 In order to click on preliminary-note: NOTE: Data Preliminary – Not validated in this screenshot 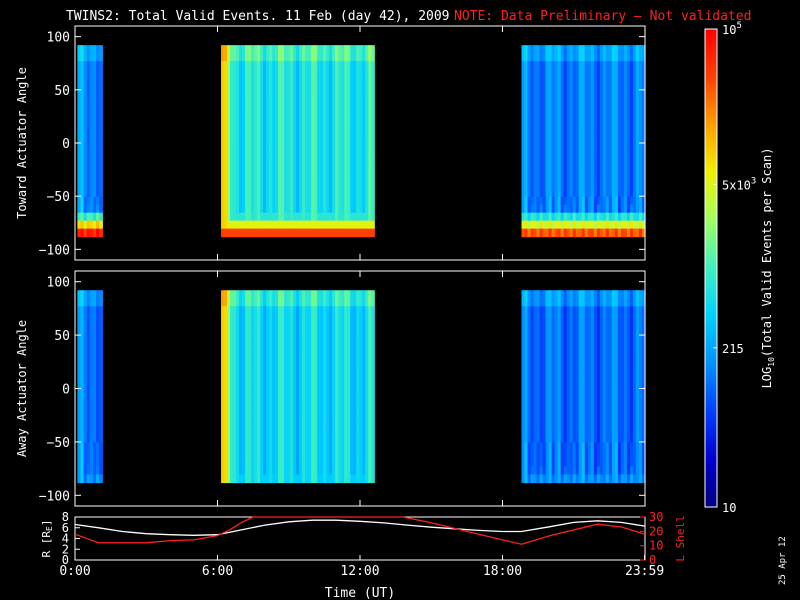, I will do `click(602, 16)`.